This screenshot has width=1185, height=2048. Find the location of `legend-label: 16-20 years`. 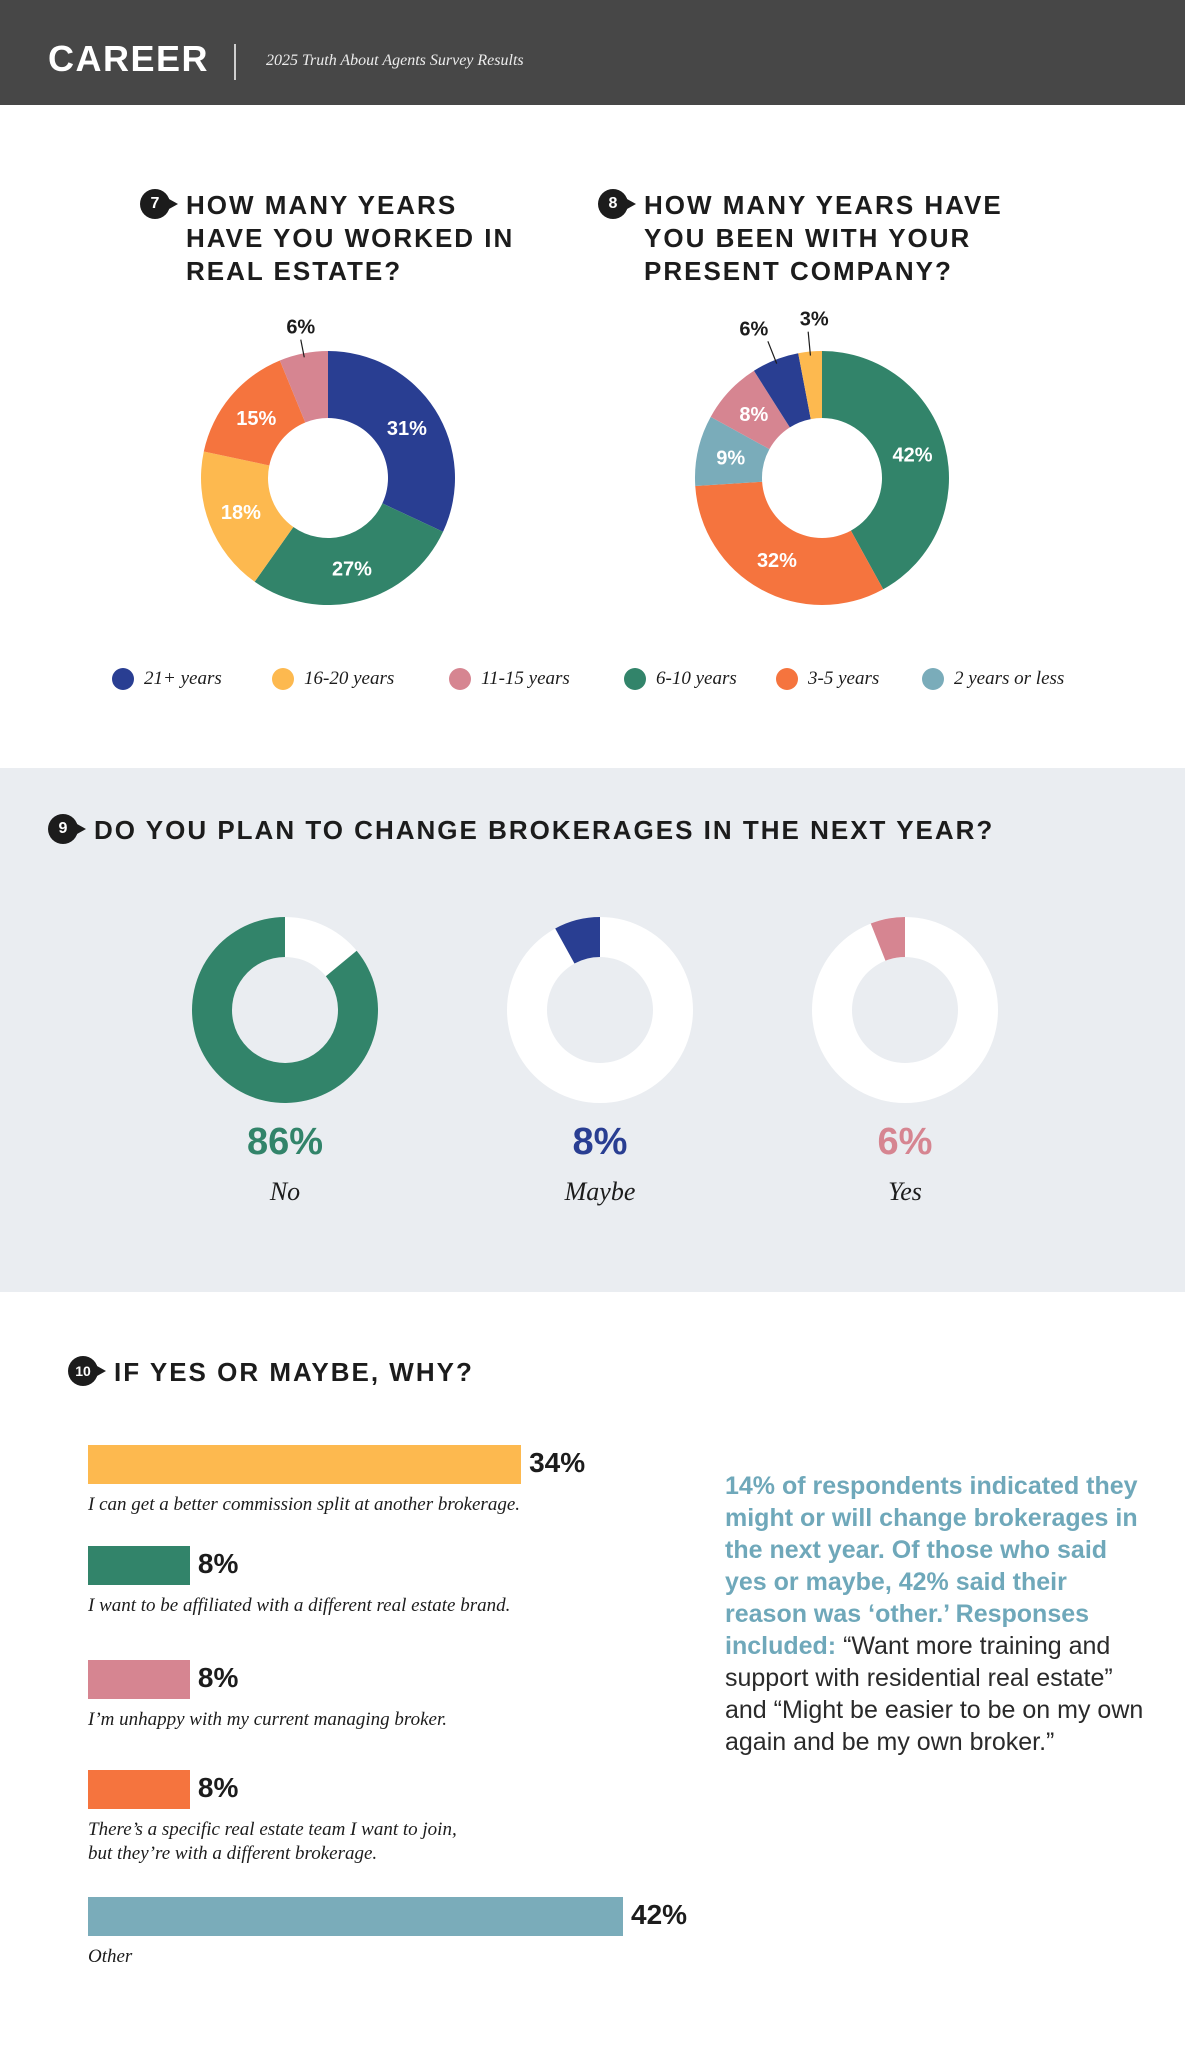

legend-label: 16-20 years is located at coordinates (349, 678).